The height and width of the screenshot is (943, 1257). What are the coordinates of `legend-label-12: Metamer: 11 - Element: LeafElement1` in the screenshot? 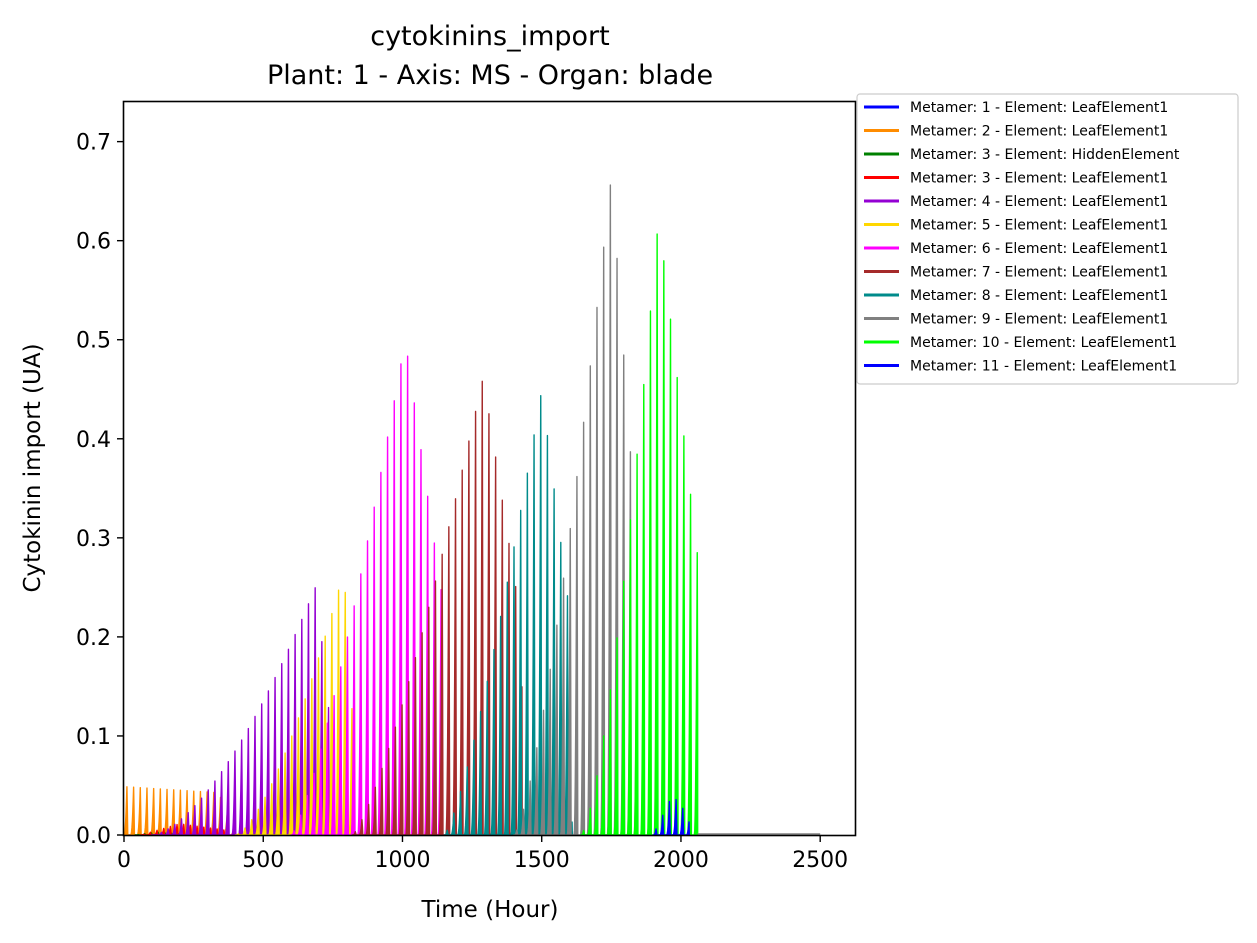 It's located at (1043, 367).